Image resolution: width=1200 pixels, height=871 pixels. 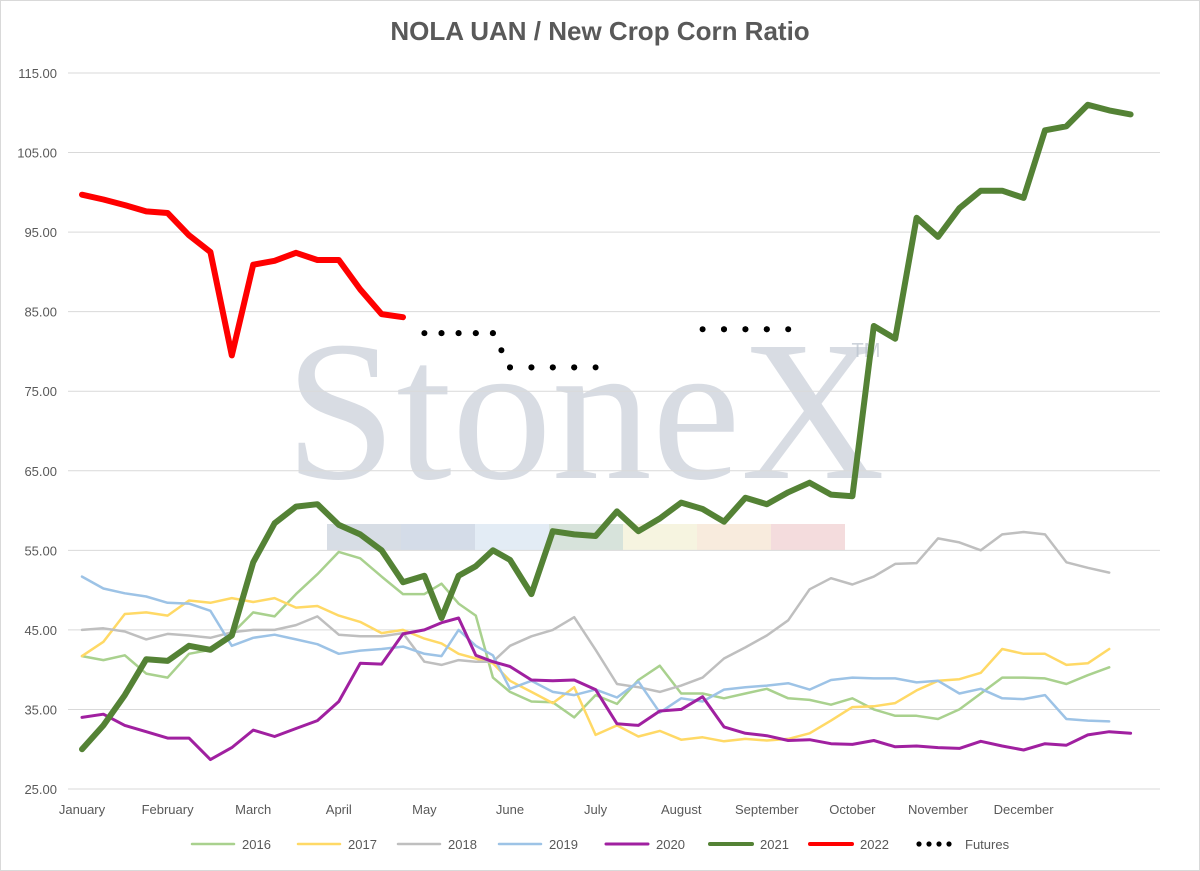 What do you see at coordinates (600, 31) in the screenshot?
I see `chart-title: NOLA UAN / New Crop Corn Ratio` at bounding box center [600, 31].